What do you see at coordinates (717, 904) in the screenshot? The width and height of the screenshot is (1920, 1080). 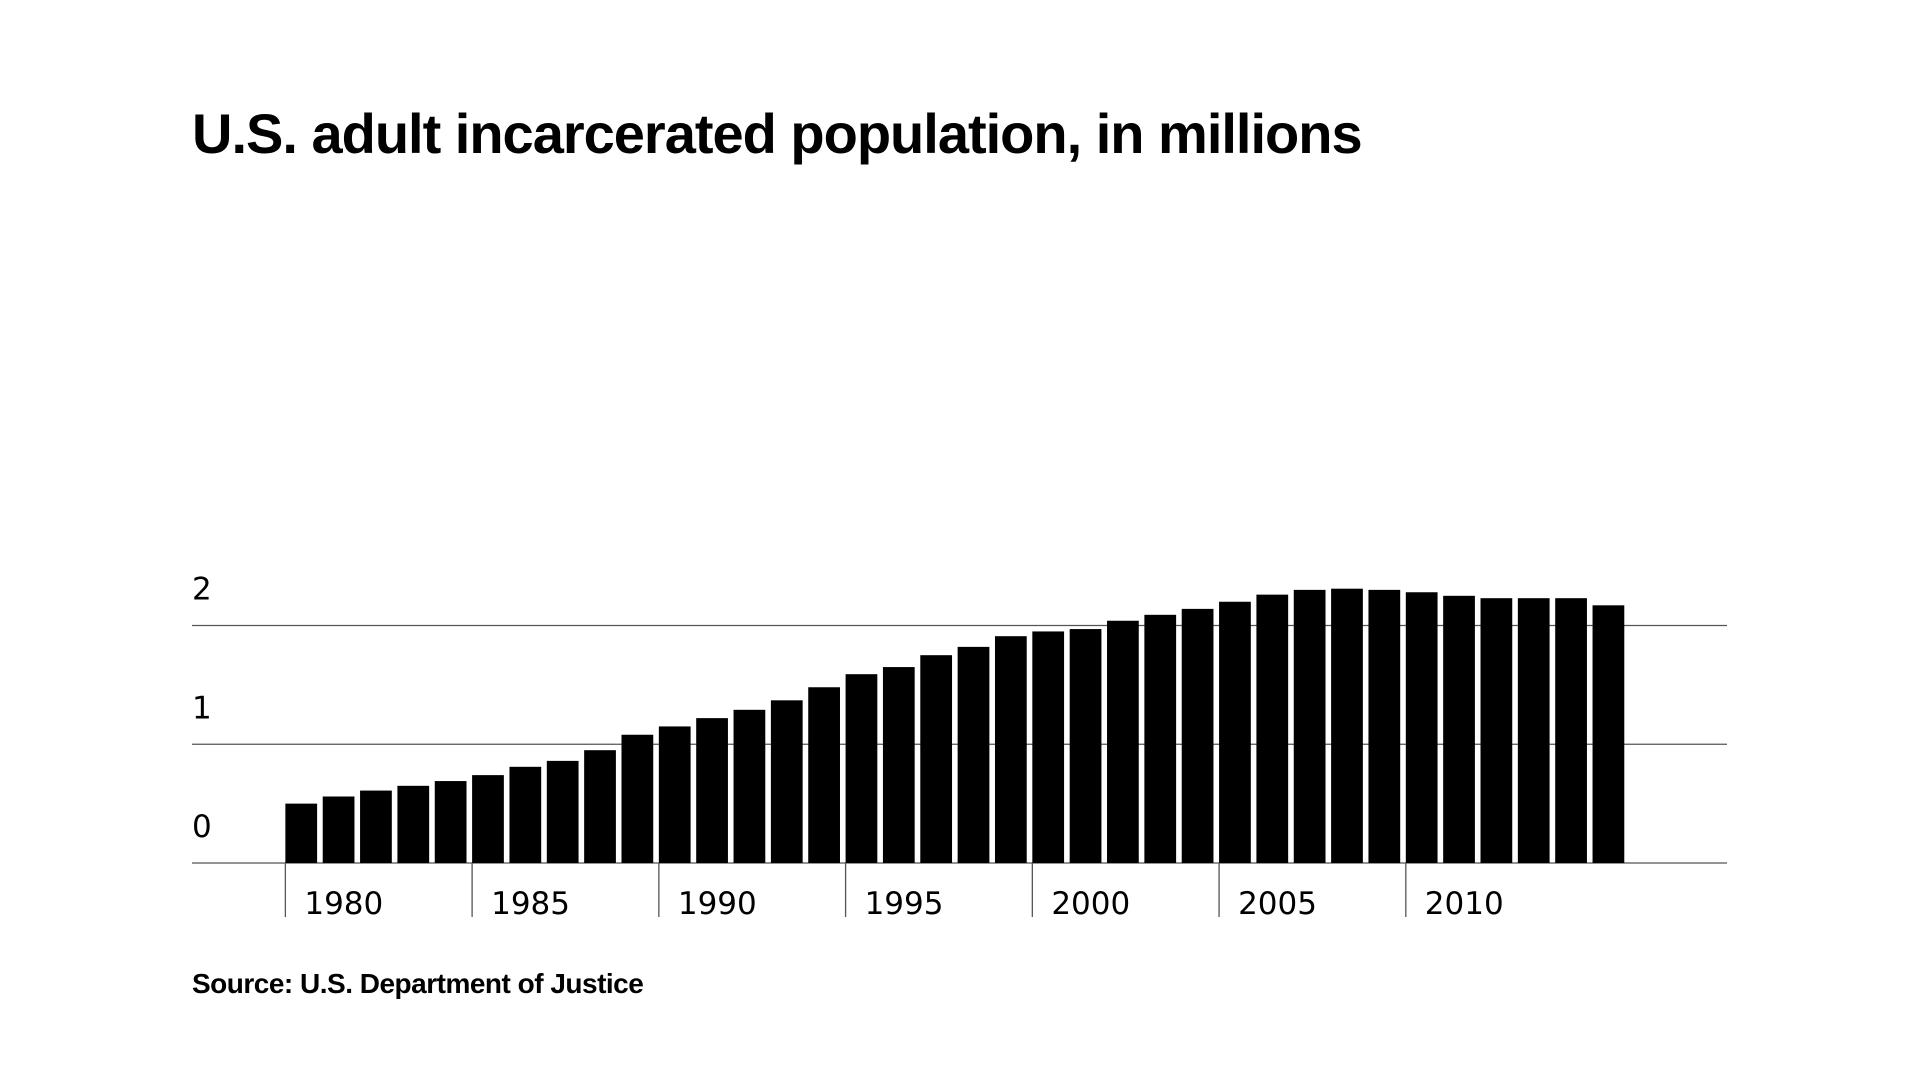 I see `x-tick-label: 1990` at bounding box center [717, 904].